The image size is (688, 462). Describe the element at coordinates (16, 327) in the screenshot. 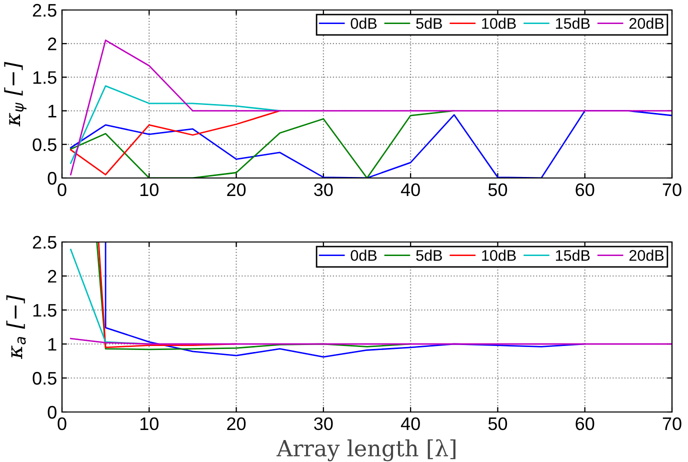

I see `y-axis-title: κ$_{a}$ [−]` at that location.